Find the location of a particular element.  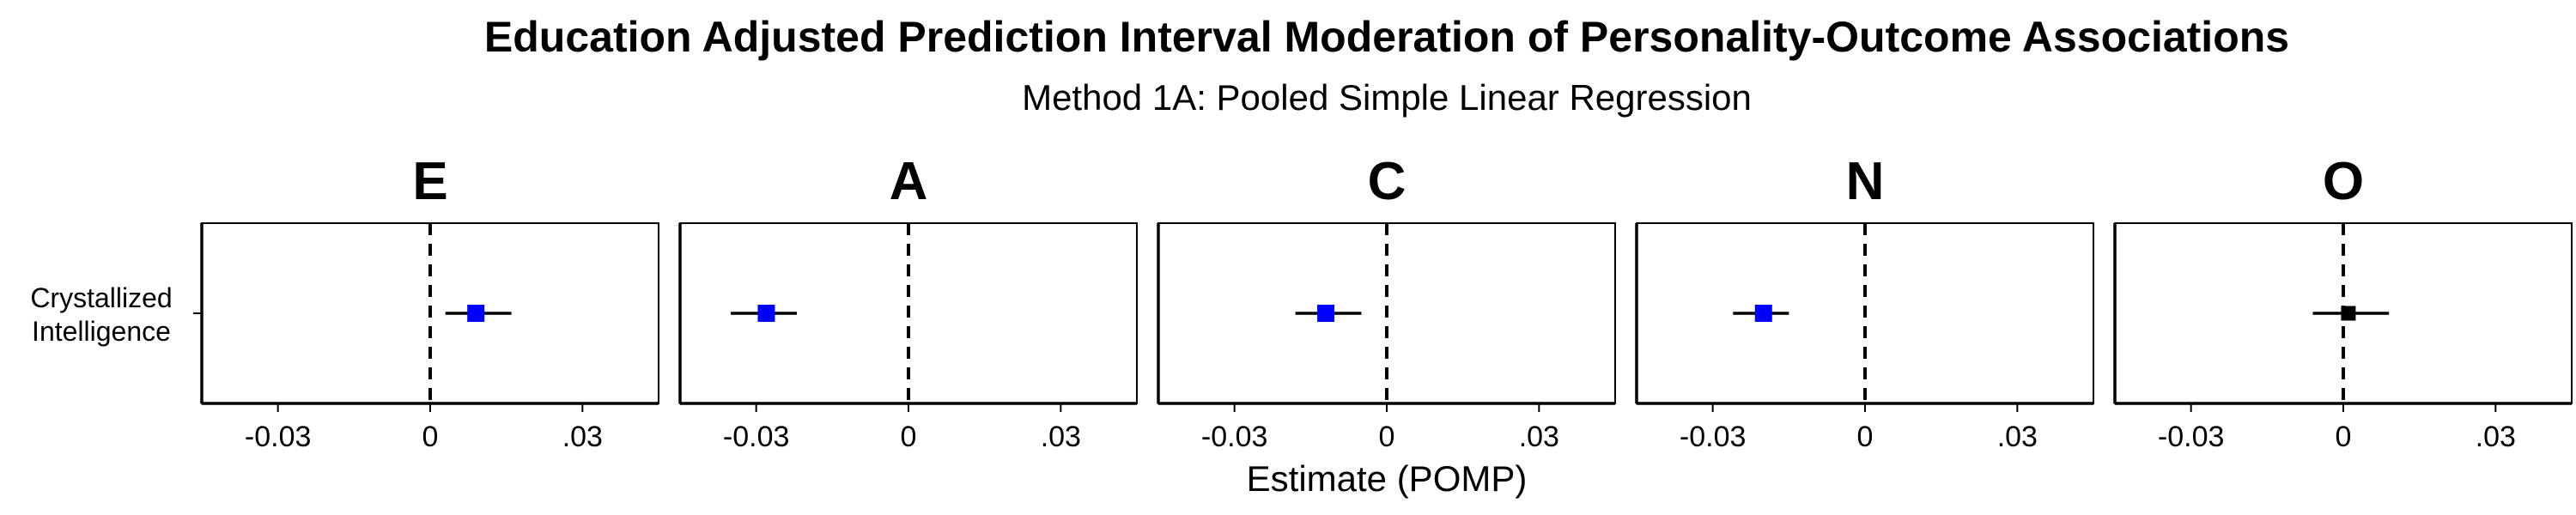

facet-label: N is located at coordinates (1865, 181).